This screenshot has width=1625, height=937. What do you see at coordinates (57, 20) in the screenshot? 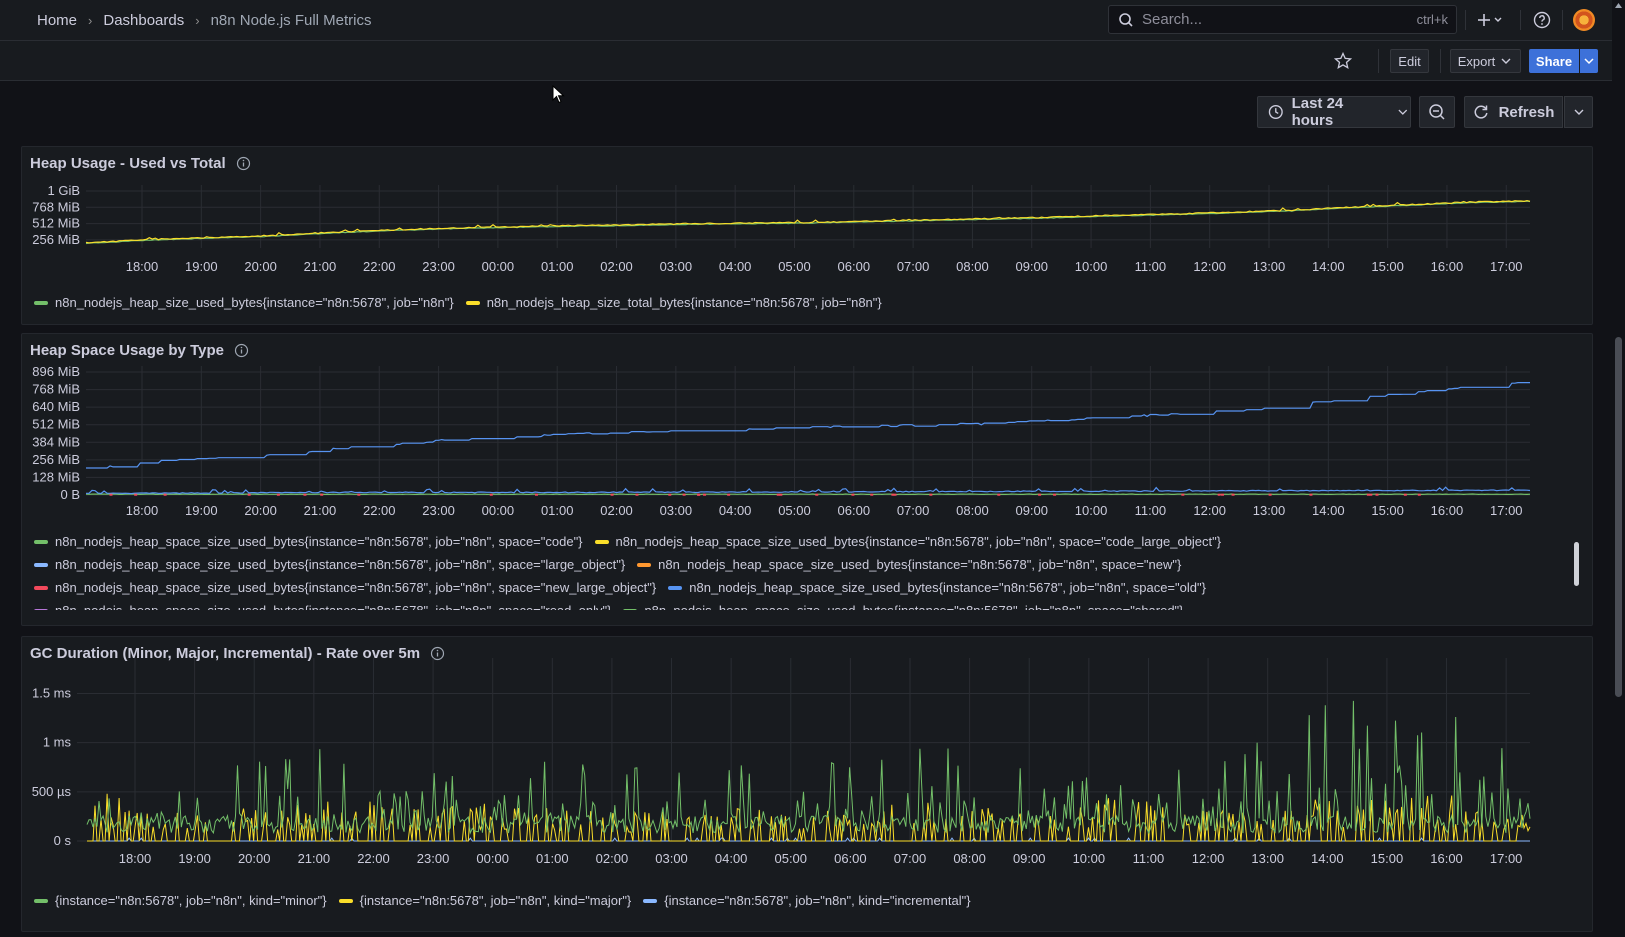
I see `breadcrumb-home: Home` at bounding box center [57, 20].